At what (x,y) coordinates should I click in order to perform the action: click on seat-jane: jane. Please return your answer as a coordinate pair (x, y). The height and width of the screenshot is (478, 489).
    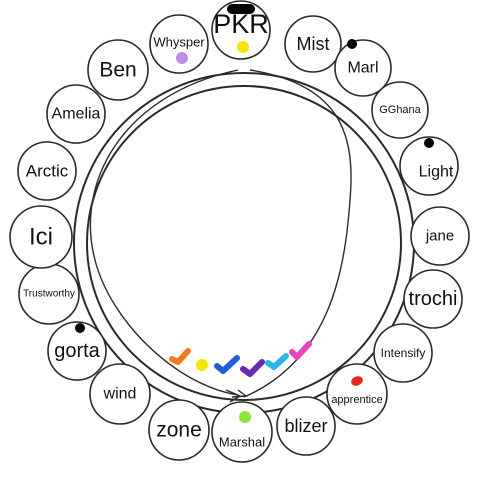
    Looking at the image, I should click on (440, 236).